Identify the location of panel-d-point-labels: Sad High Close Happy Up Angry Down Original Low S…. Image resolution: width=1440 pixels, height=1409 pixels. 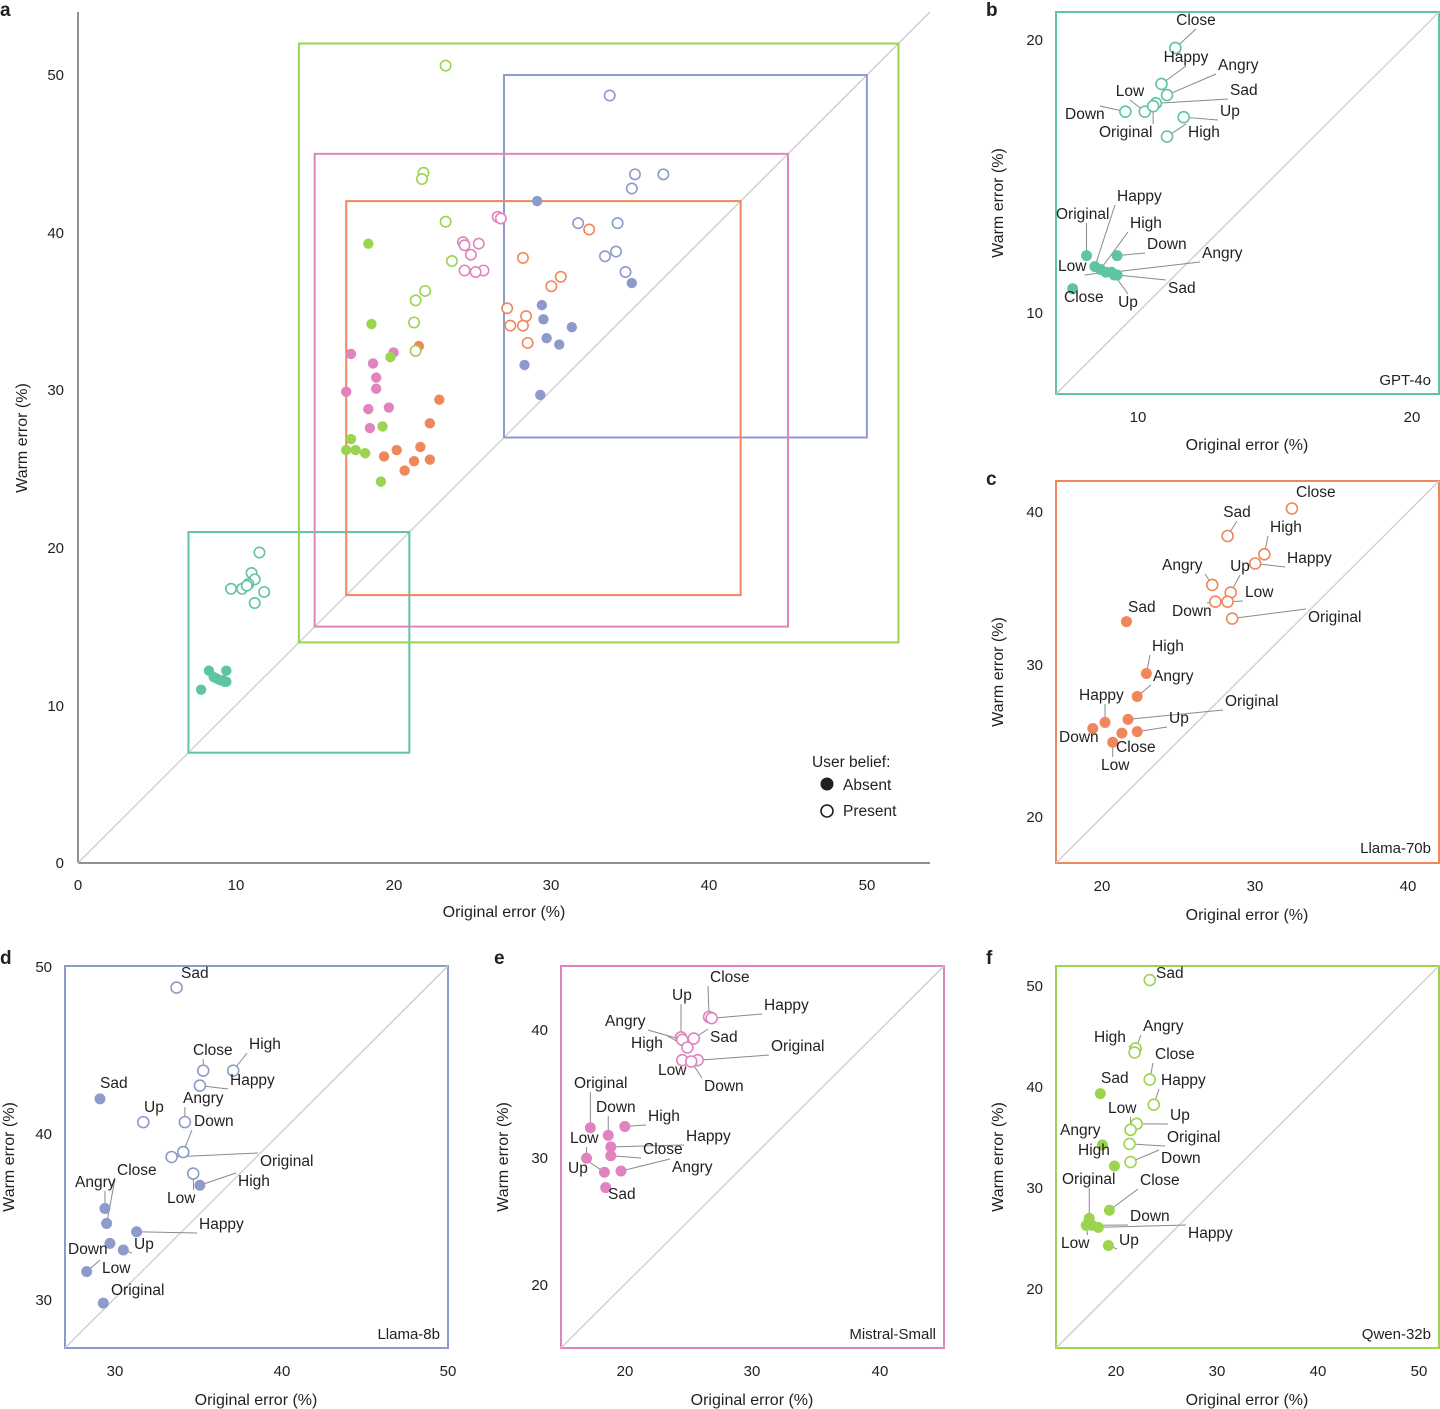
(190, 1132).